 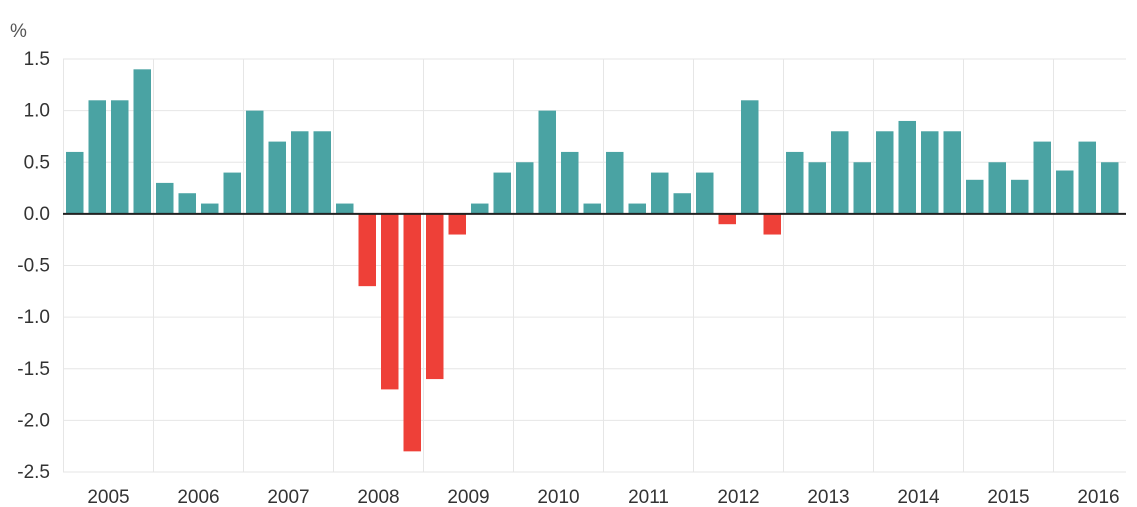 I want to click on x-tick-label: 2009, so click(x=468, y=497).